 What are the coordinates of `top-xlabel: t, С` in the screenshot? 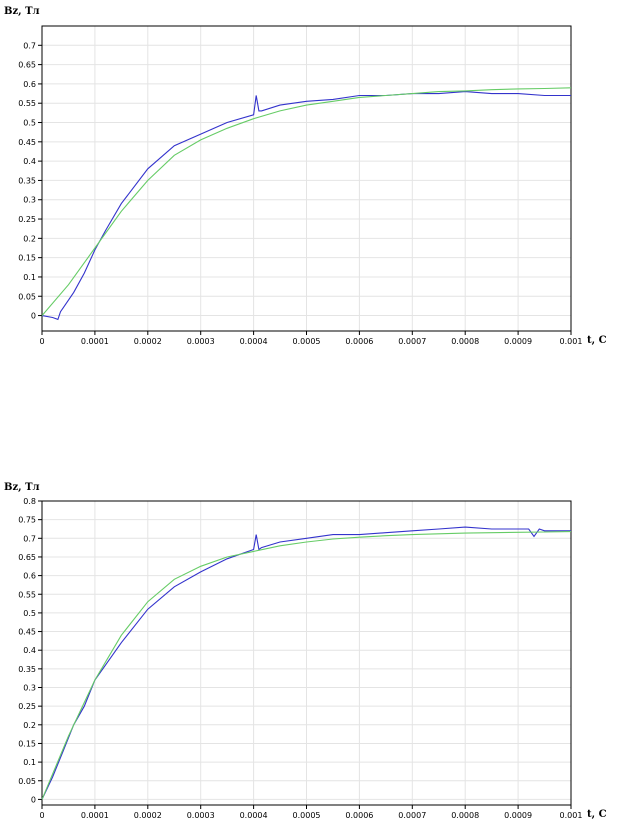 It's located at (597, 340).